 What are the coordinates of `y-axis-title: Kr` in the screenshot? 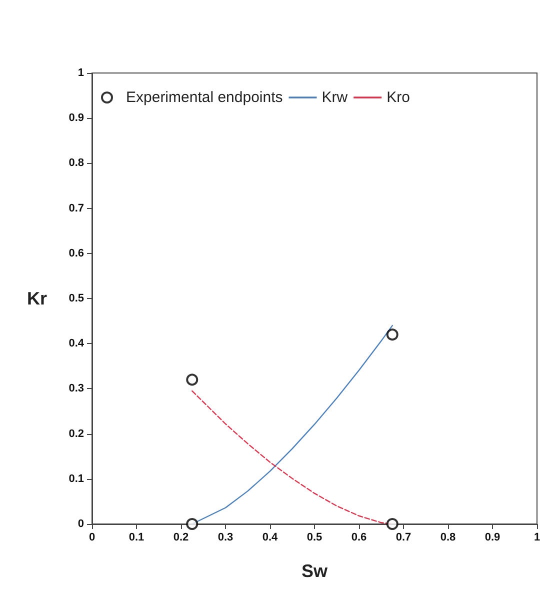 It's located at (36, 298).